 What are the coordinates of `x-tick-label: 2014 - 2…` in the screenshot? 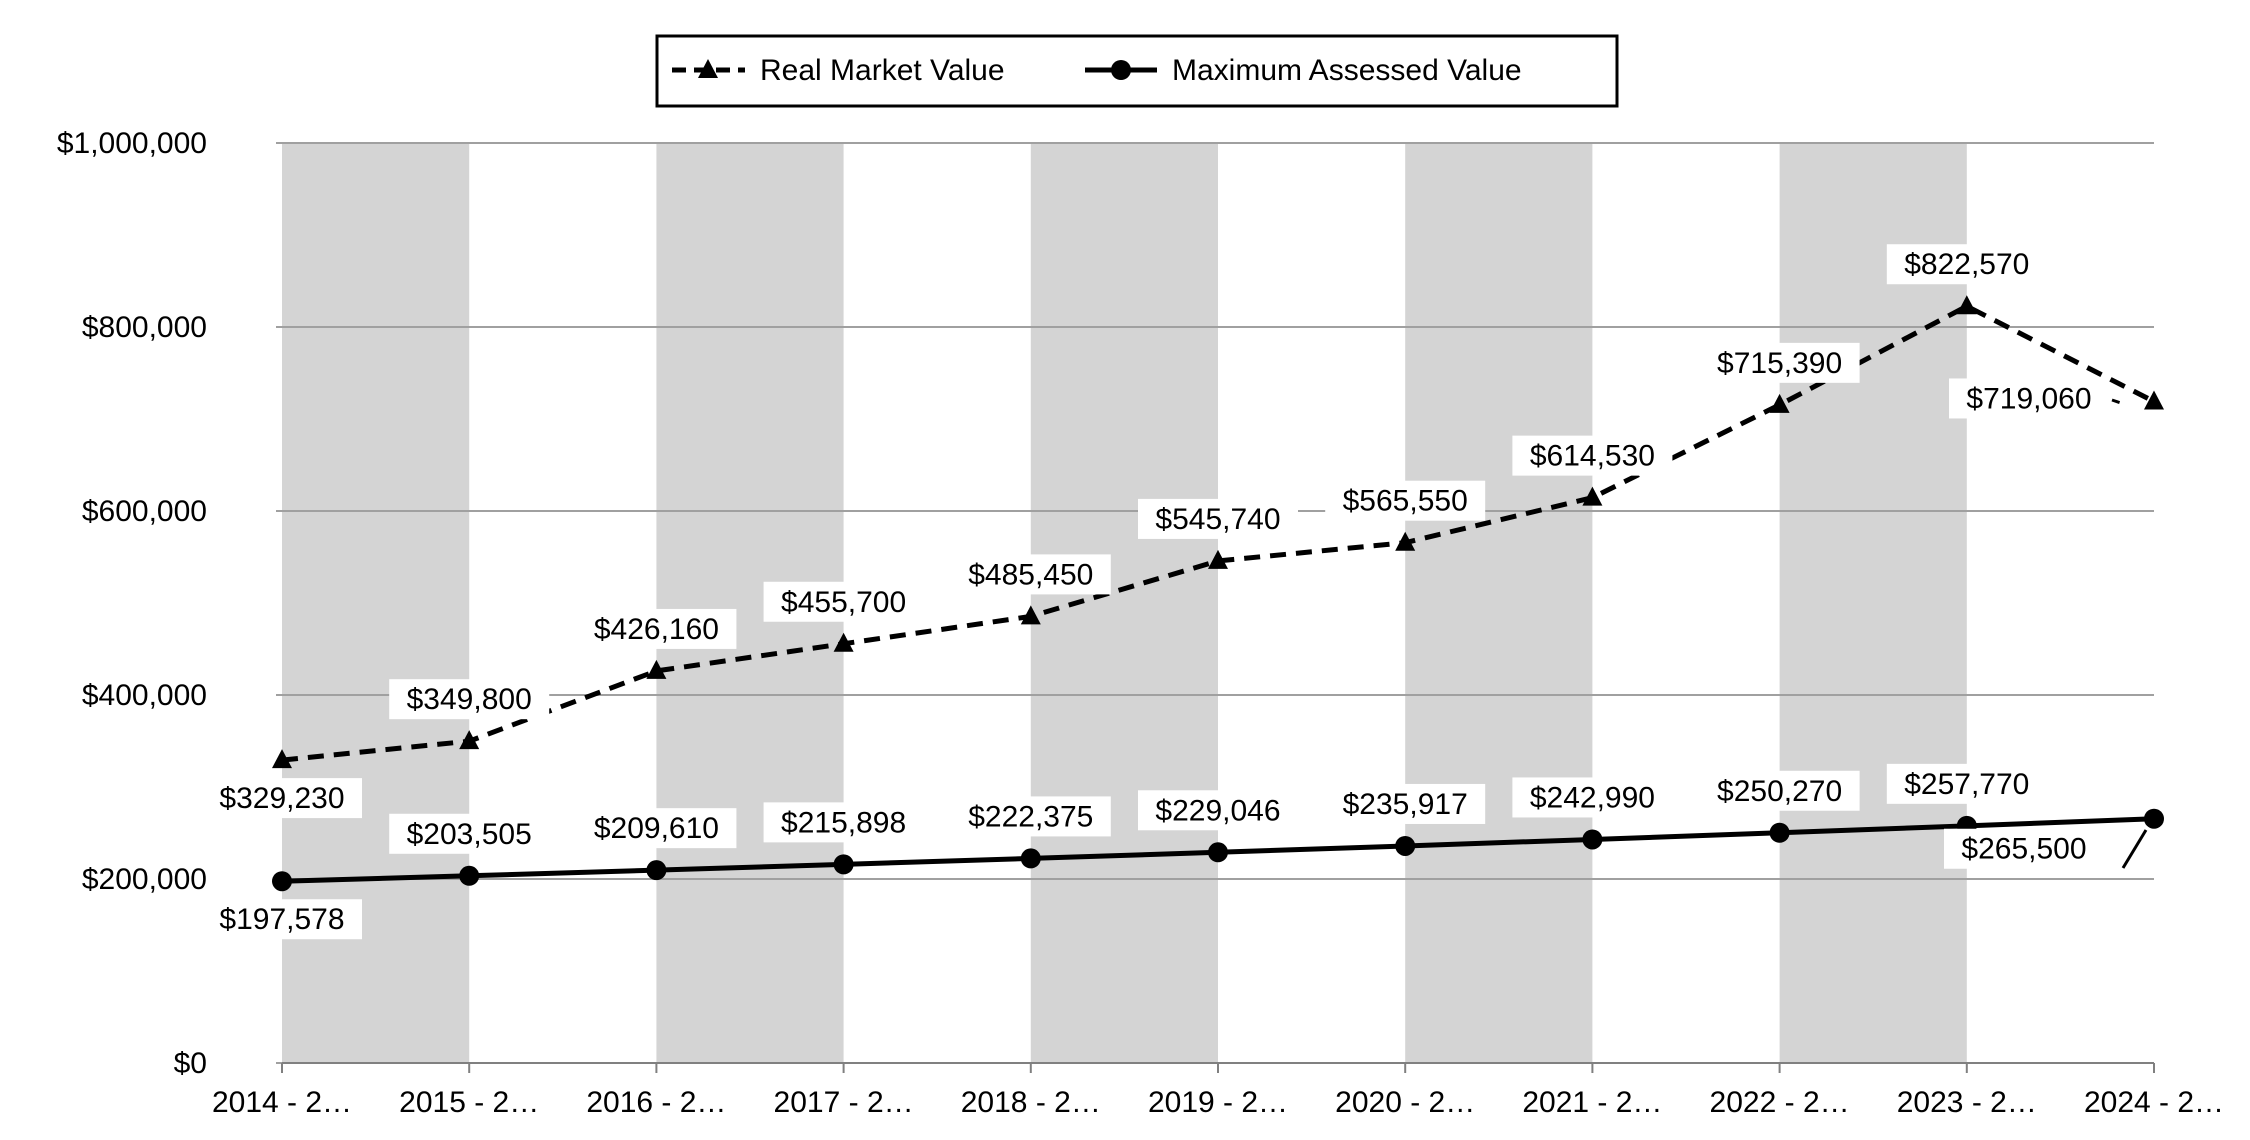 It's located at (282, 1102).